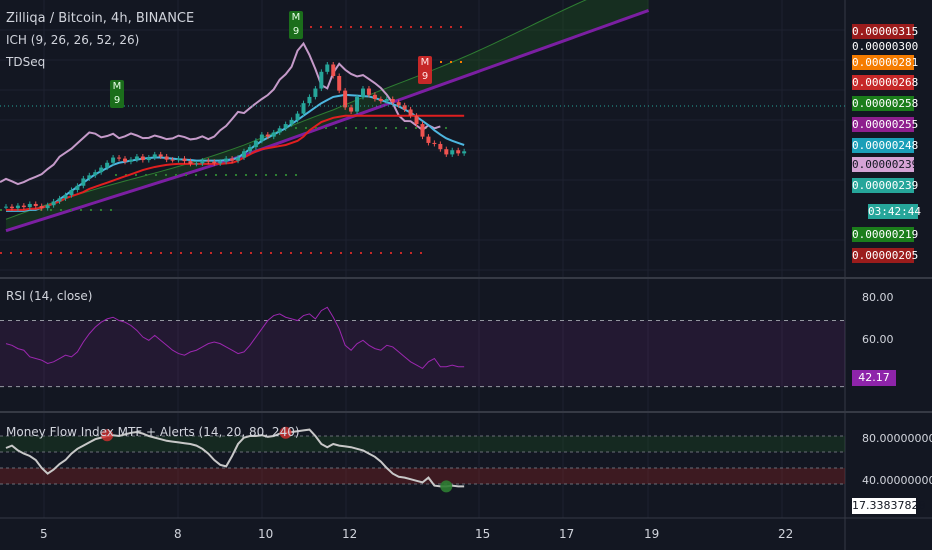  I want to click on time-tick-label: 17, so click(567, 534).